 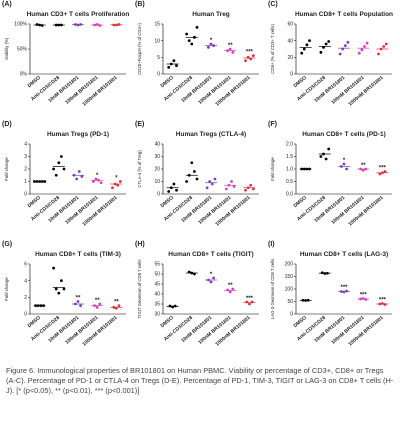 I want to click on y-tick-label: 30, so click(x=157, y=157).